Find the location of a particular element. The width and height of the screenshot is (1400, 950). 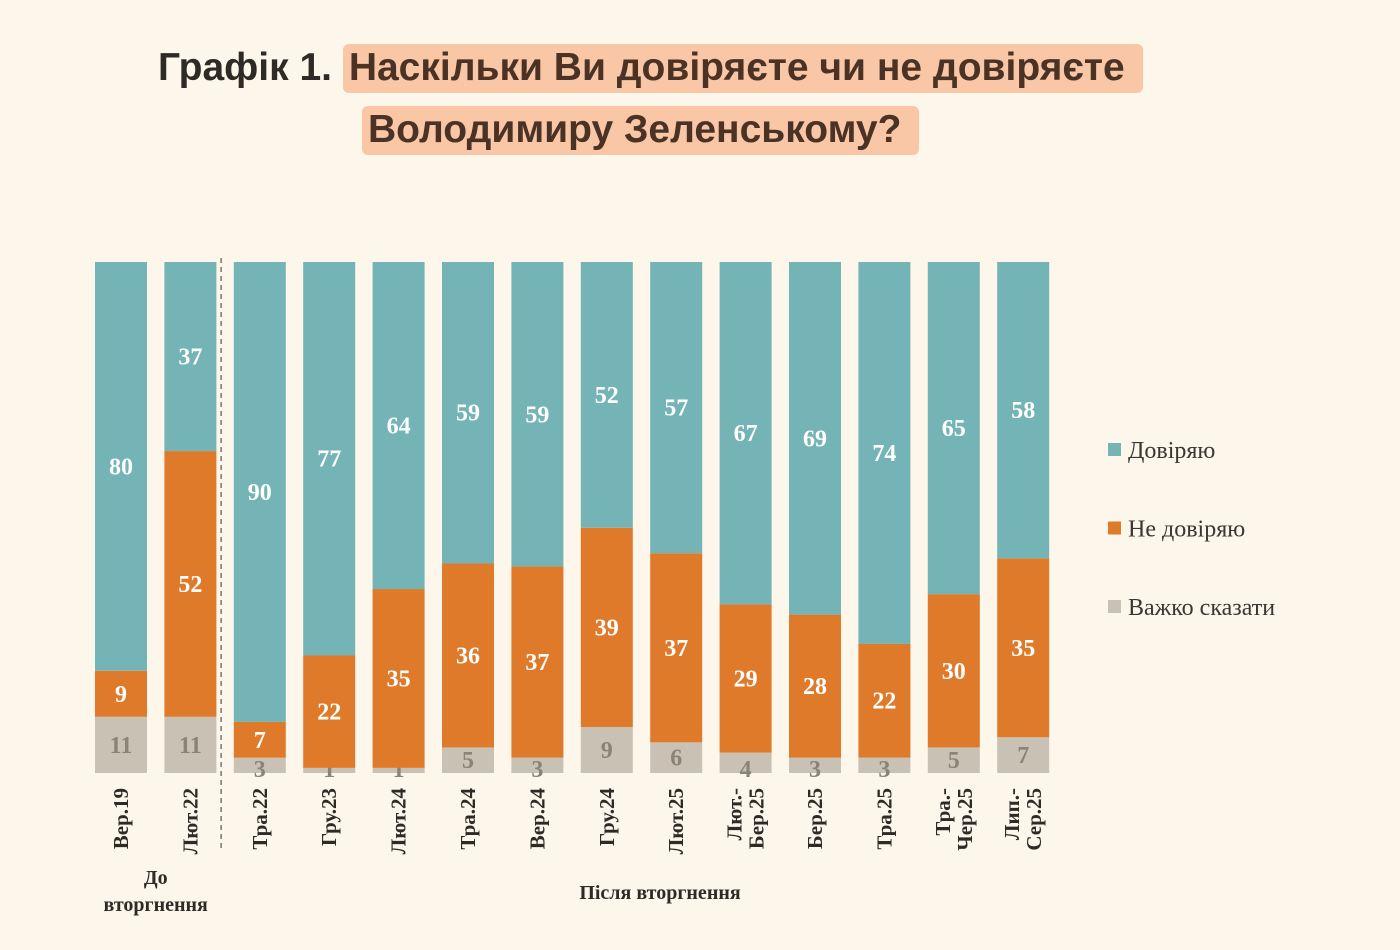

x-tick-label: Лют.25 is located at coordinates (676, 821).